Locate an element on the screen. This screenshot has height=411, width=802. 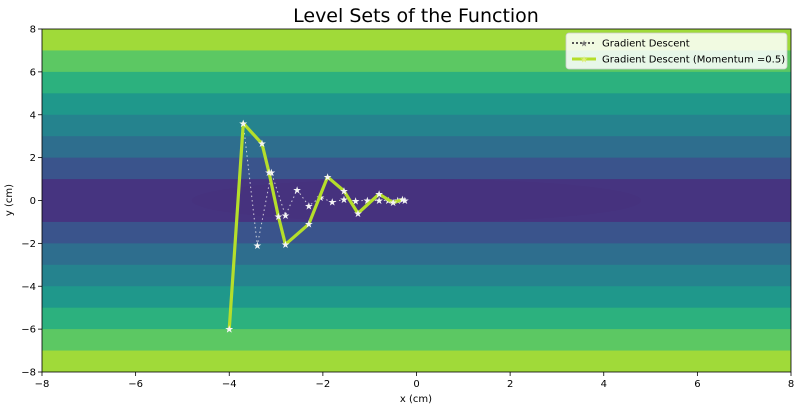
y-tick-label: 0 is located at coordinates (33, 201).